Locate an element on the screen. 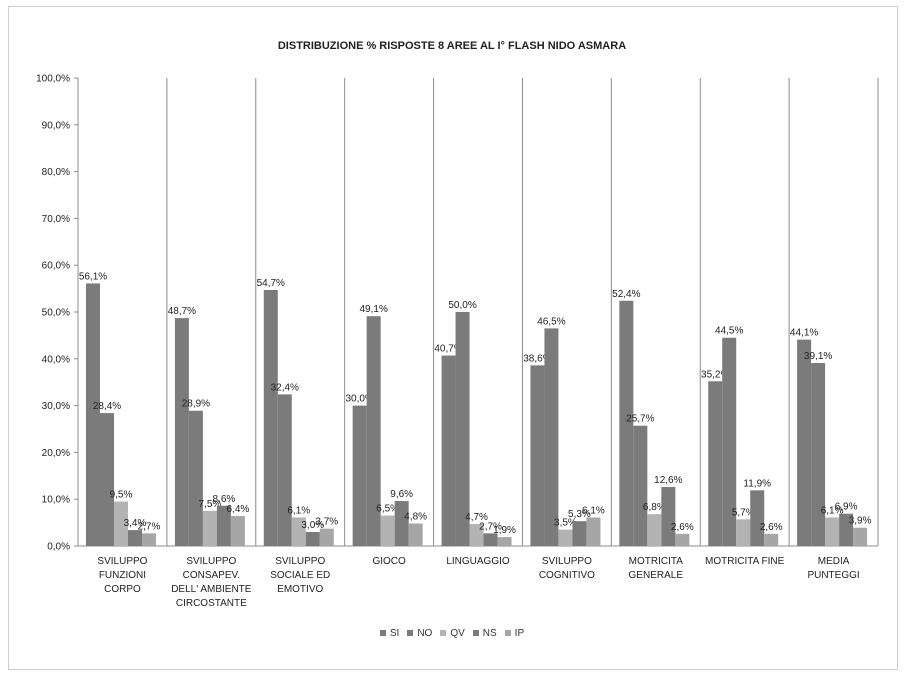 The image size is (904, 676). y-tick-label: 20,0% is located at coordinates (56, 453).